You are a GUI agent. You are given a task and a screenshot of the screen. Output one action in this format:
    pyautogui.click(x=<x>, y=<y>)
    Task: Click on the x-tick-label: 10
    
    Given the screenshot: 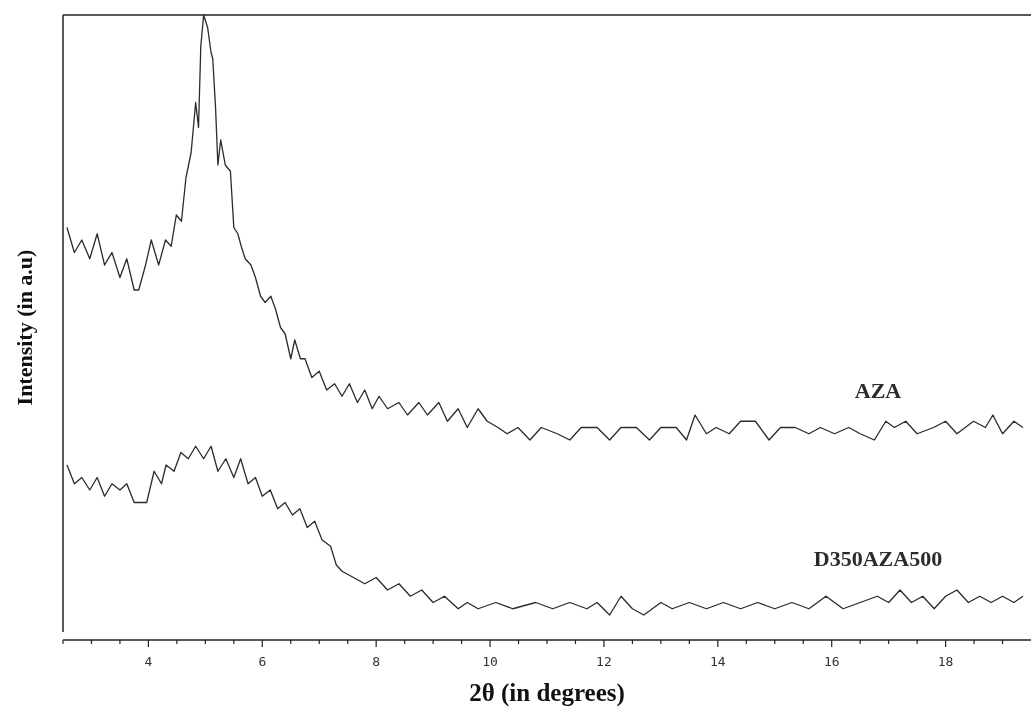 What is the action you would take?
    pyautogui.click(x=490, y=661)
    